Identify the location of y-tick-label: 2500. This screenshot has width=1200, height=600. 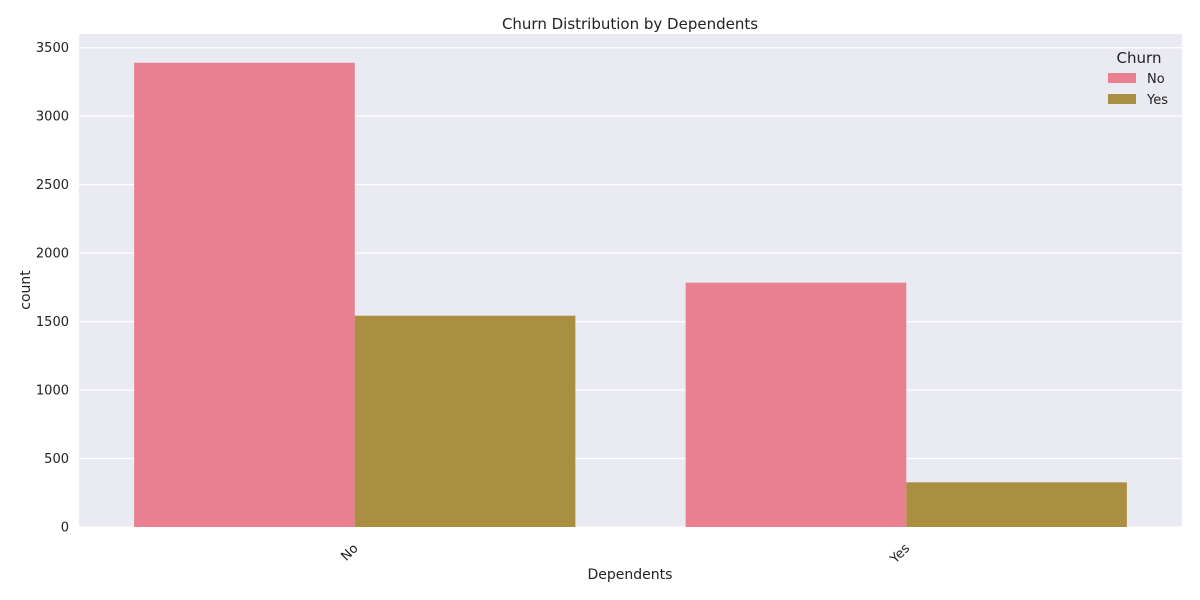
(52, 185).